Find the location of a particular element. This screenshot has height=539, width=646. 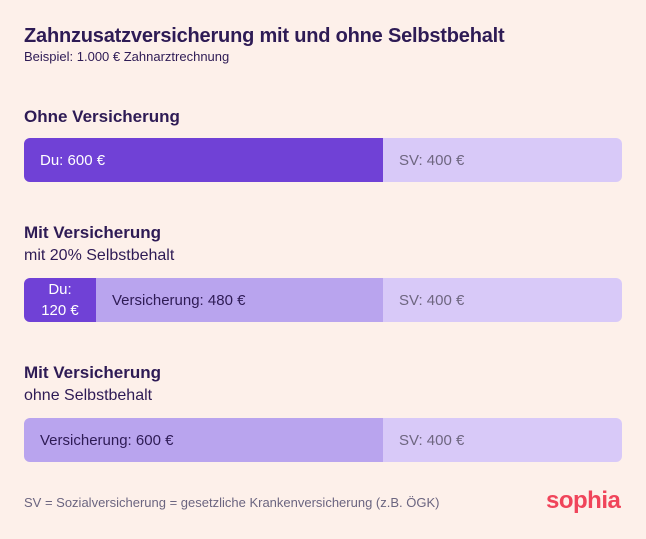

stacked-bar: Du: 120 € Versicherung: 480 € SV: 400 € is located at coordinates (323, 300).